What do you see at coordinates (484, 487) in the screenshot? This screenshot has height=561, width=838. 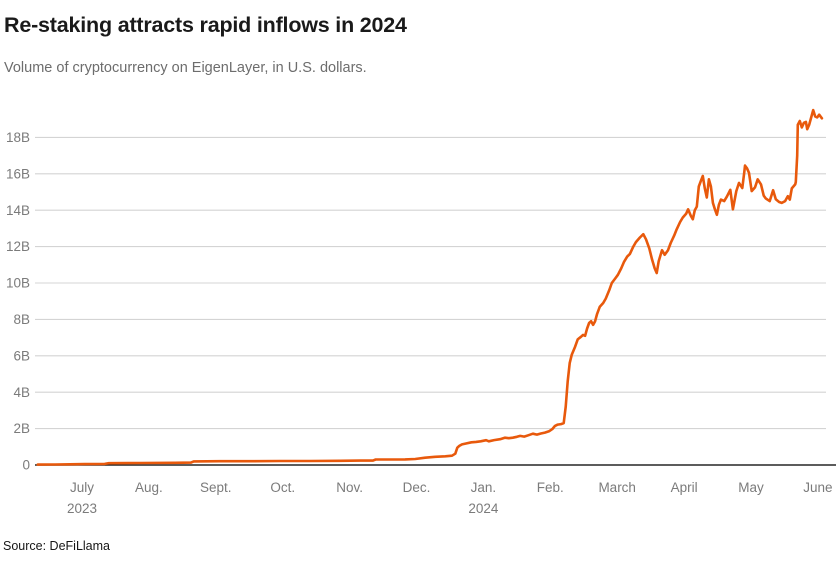 I see `x-tick-label: Jan.` at bounding box center [484, 487].